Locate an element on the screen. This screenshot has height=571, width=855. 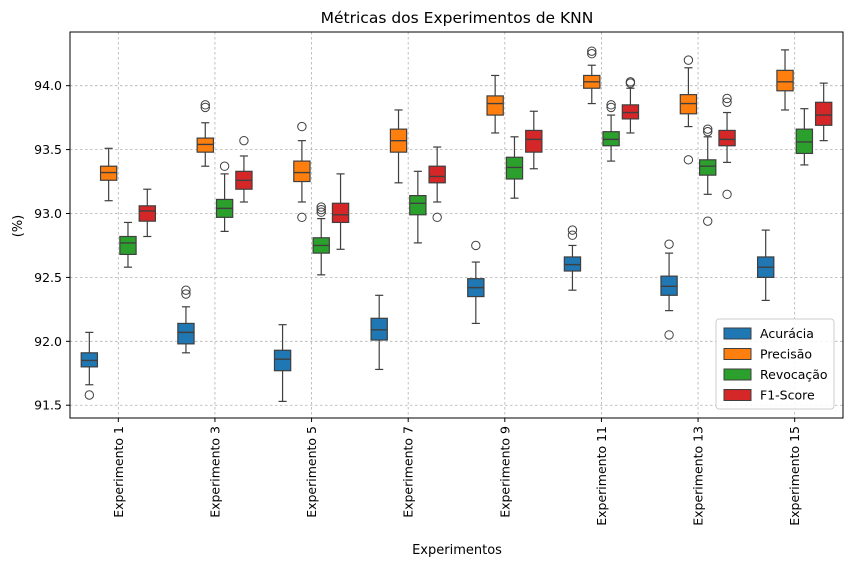
legend-label: Precisão is located at coordinates (786, 354).